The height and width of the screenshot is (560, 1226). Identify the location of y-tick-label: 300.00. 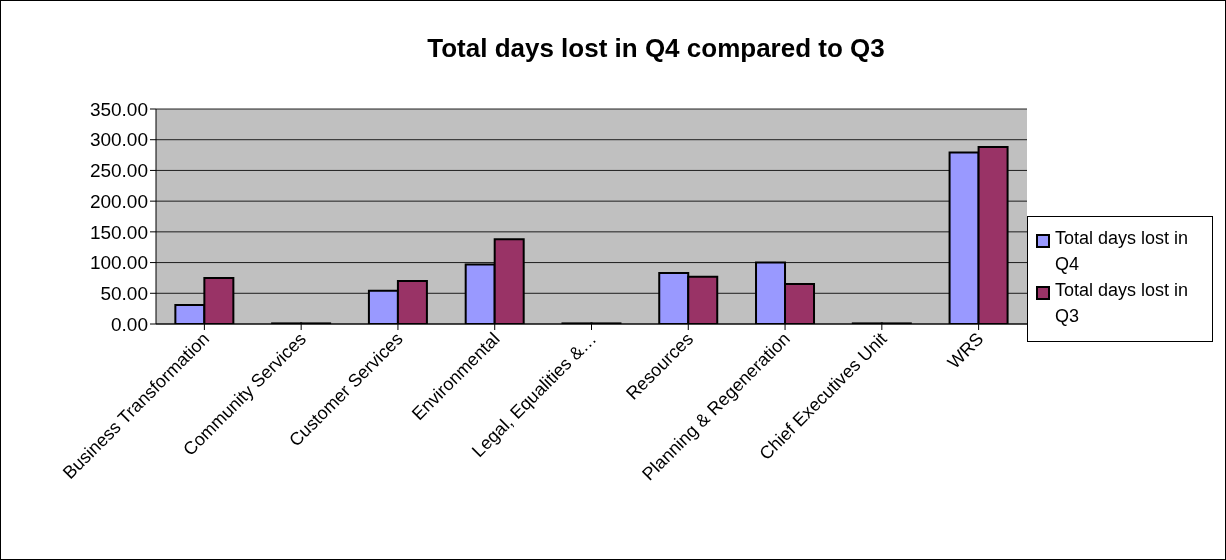
(118, 140).